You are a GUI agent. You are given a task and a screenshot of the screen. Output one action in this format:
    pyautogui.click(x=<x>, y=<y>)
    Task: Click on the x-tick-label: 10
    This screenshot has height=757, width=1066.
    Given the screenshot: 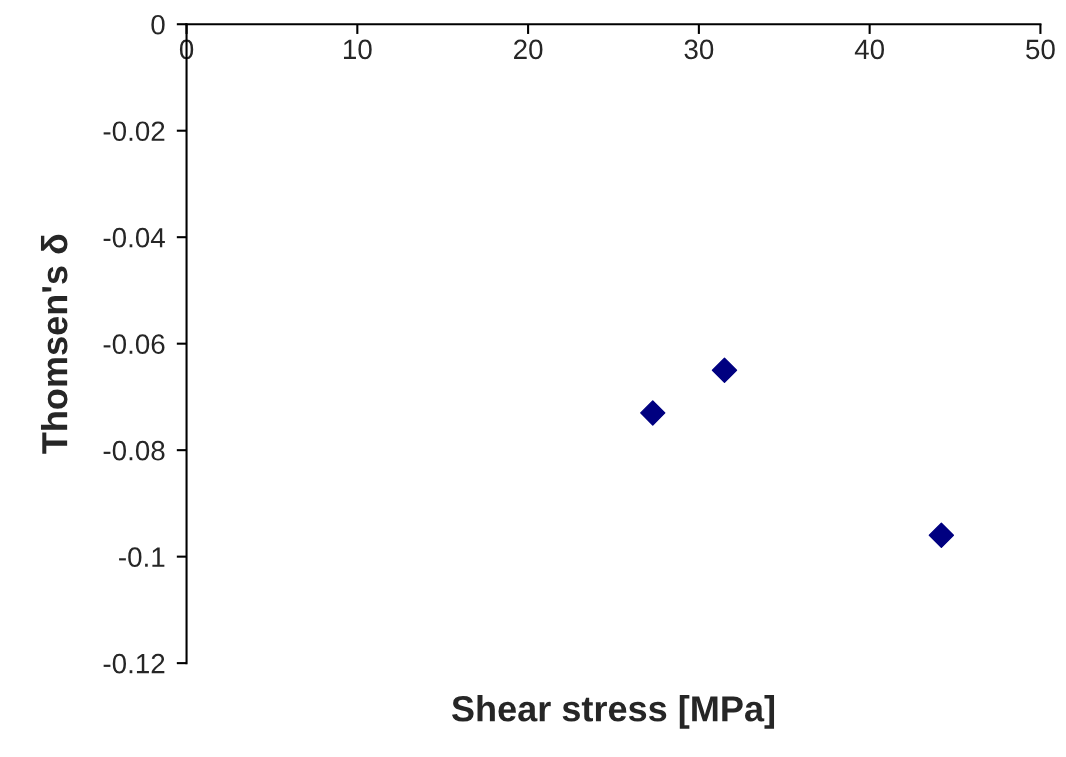 What is the action you would take?
    pyautogui.click(x=357, y=49)
    